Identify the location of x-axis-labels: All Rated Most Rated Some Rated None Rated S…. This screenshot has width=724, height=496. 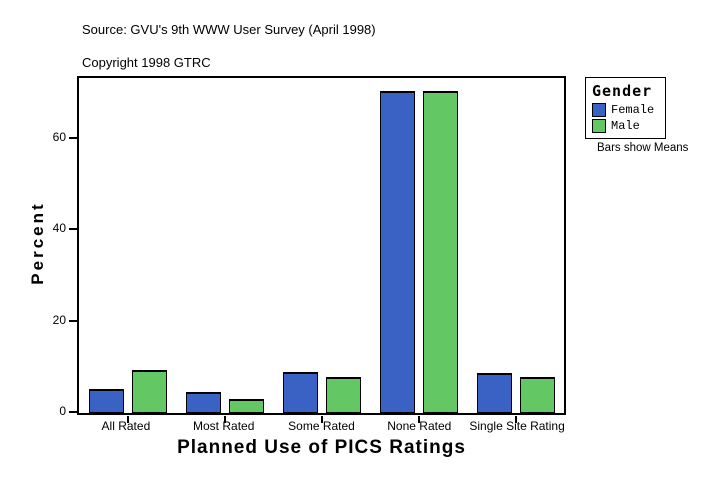
(321, 426).